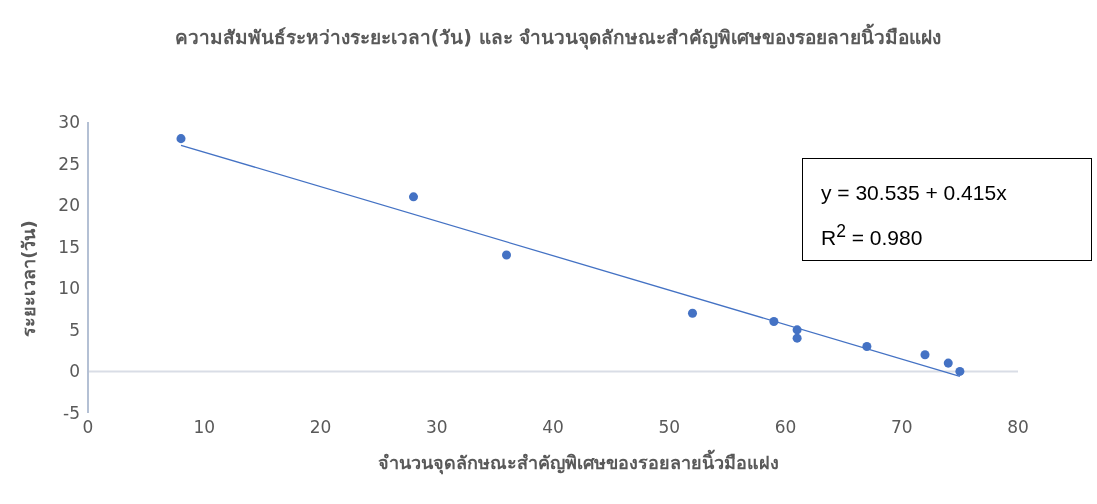  I want to click on annotation: R$^{2}$ = 0.980, so click(872, 235).